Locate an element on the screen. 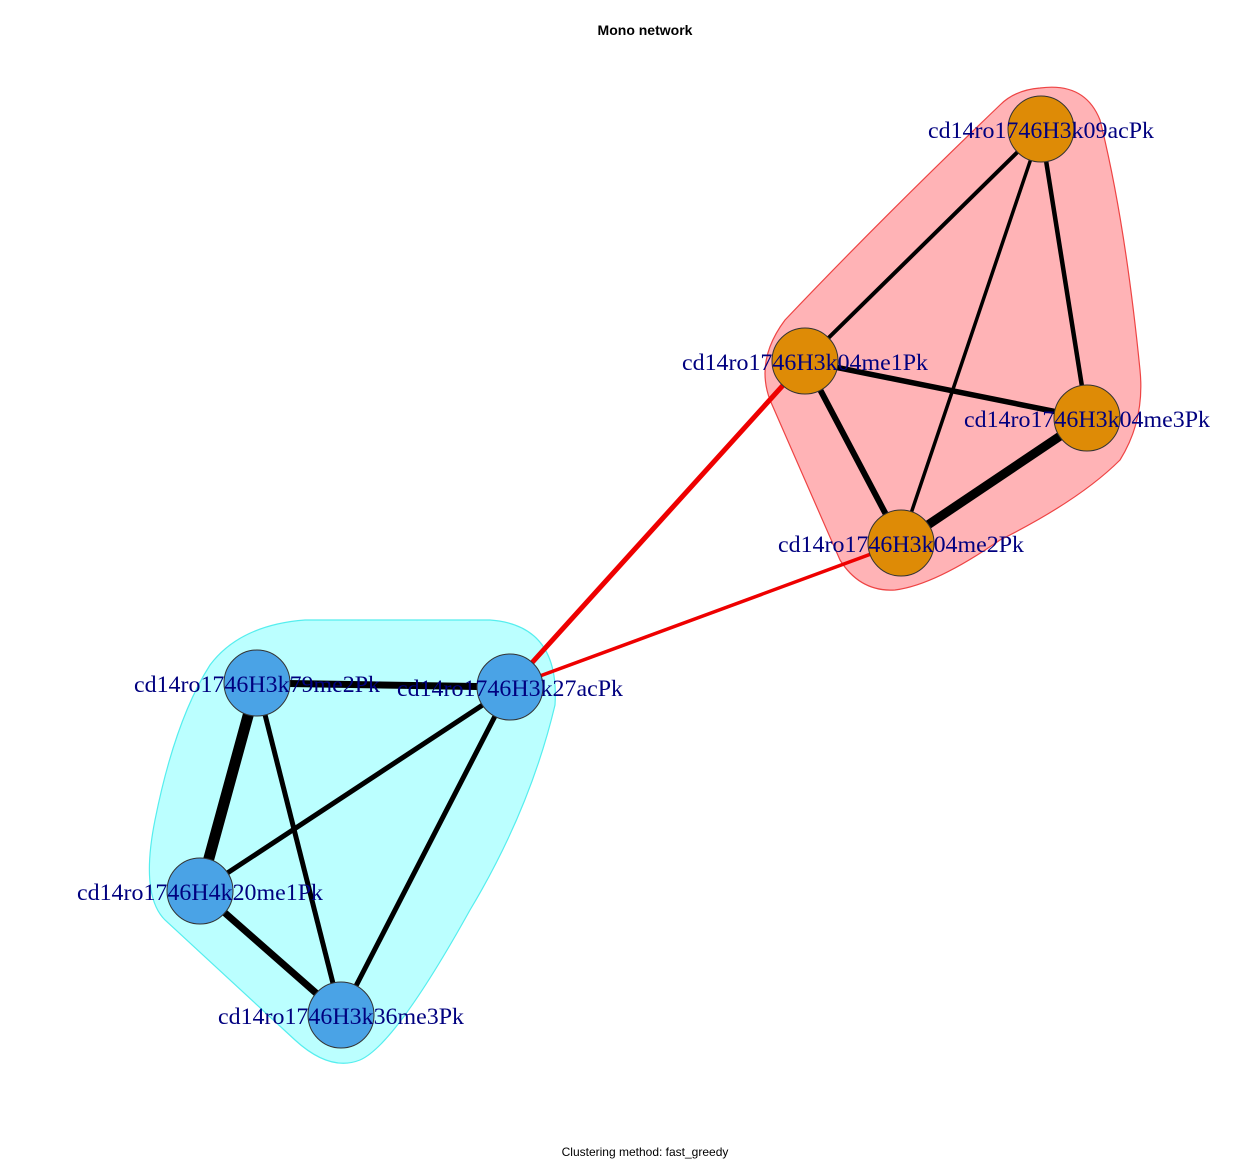 This screenshot has width=1260, height=1160. node-k04me1 is located at coordinates (805, 361).